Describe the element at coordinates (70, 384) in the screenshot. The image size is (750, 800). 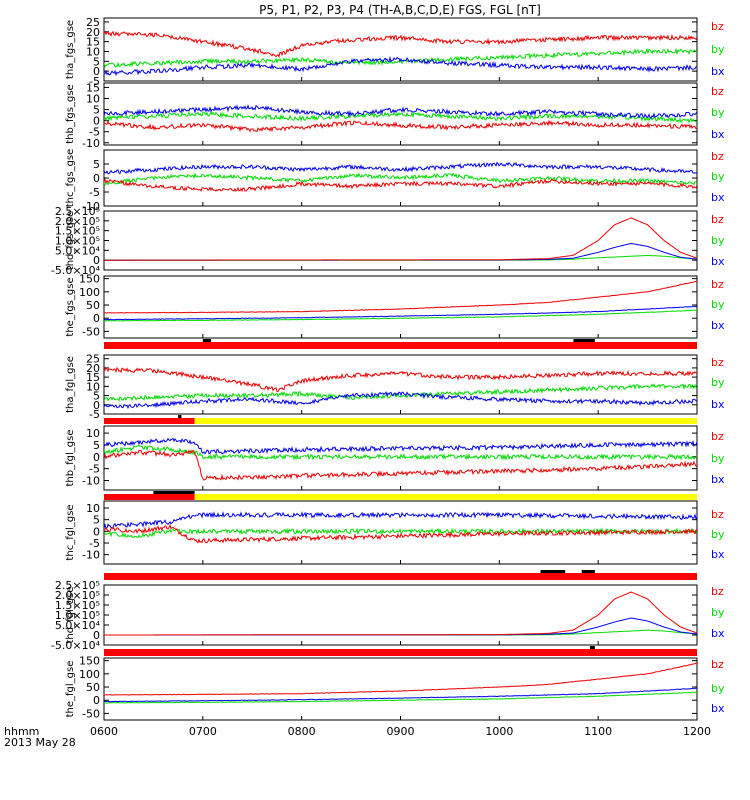
I see `y-axis-label: tha_fgl_gse` at that location.